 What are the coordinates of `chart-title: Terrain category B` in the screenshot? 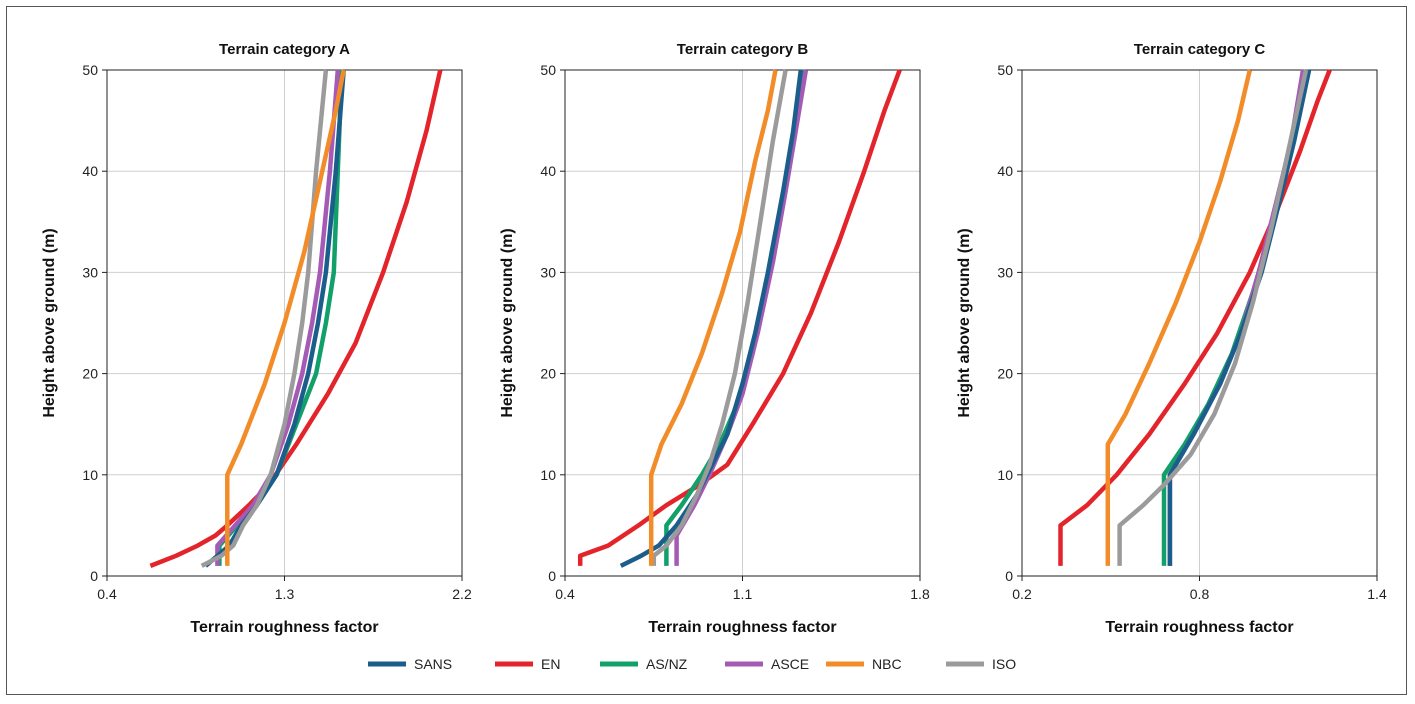 It's located at (743, 49).